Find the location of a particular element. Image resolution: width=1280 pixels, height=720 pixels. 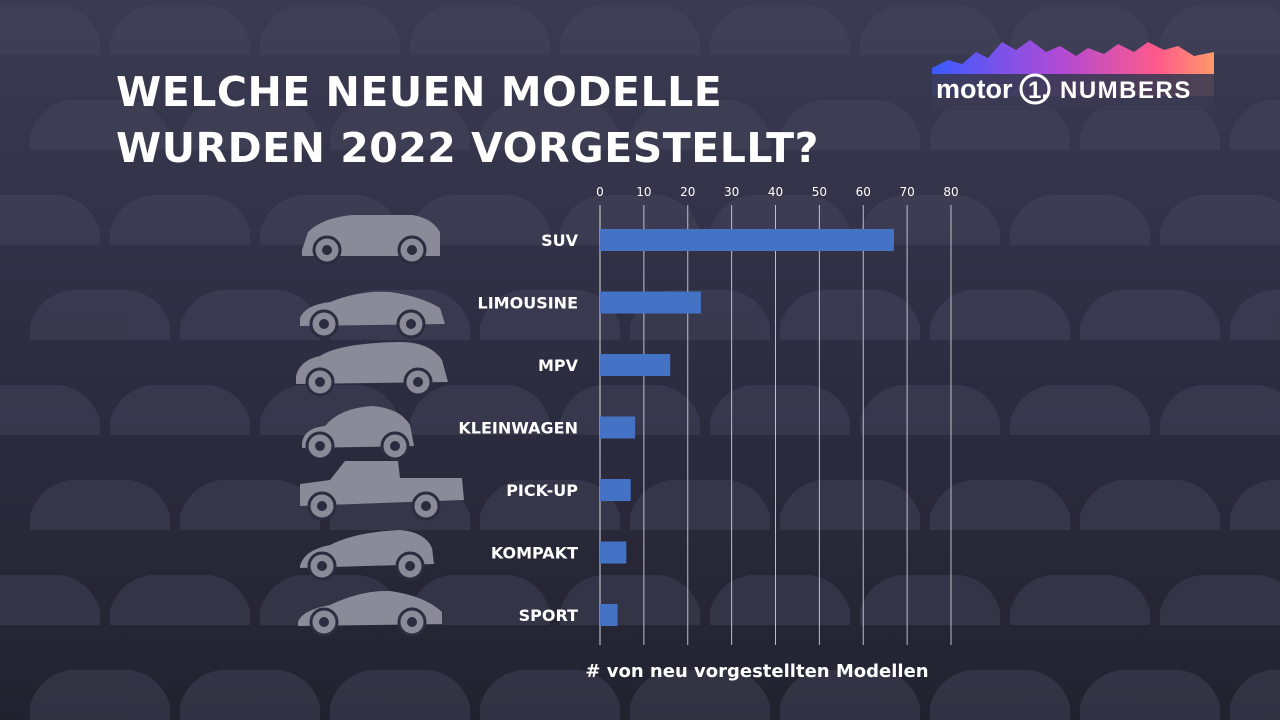

x-tick-label: 10 is located at coordinates (643, 192).